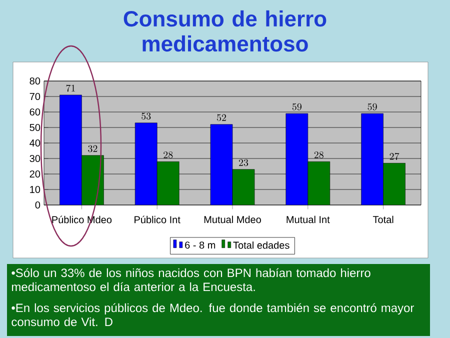 This screenshot has width=450, height=338. Describe the element at coordinates (157, 220) in the screenshot. I see `x-tick-label: Público Int` at that location.